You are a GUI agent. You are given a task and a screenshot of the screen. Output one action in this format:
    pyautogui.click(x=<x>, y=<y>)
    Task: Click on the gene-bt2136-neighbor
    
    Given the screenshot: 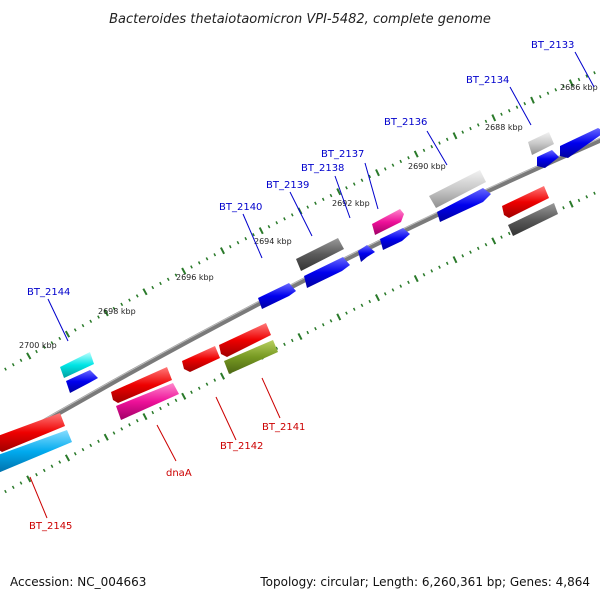 What is the action you would take?
    pyautogui.click(x=457, y=189)
    